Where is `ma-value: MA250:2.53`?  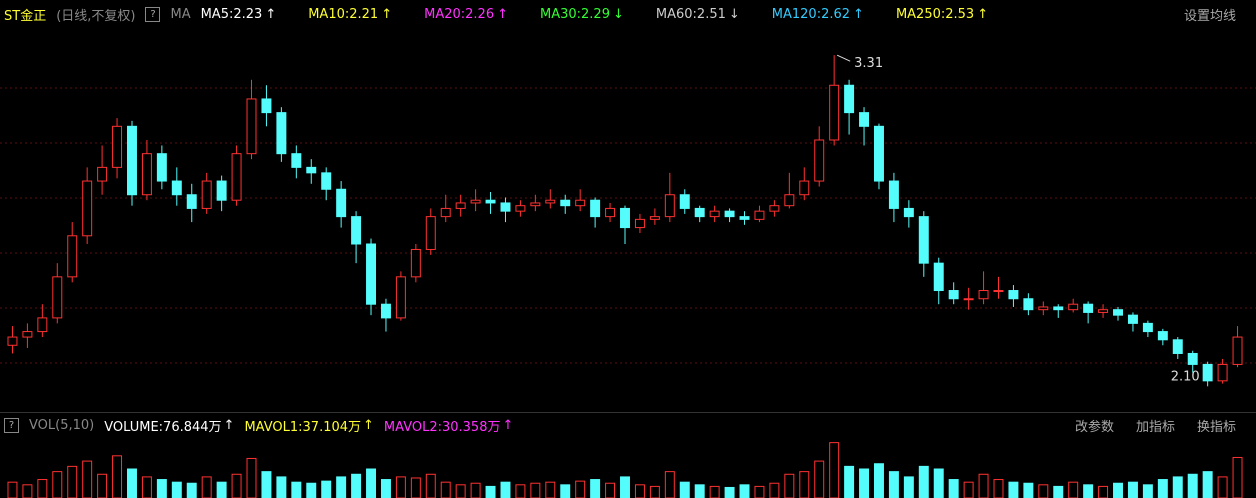 ma-value: MA250:2.53 is located at coordinates (935, 14).